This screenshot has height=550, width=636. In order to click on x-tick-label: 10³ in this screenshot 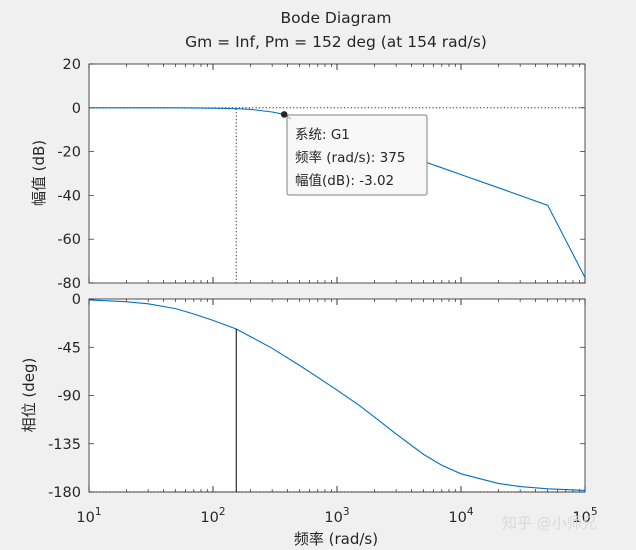, I will do `click(336, 516)`.